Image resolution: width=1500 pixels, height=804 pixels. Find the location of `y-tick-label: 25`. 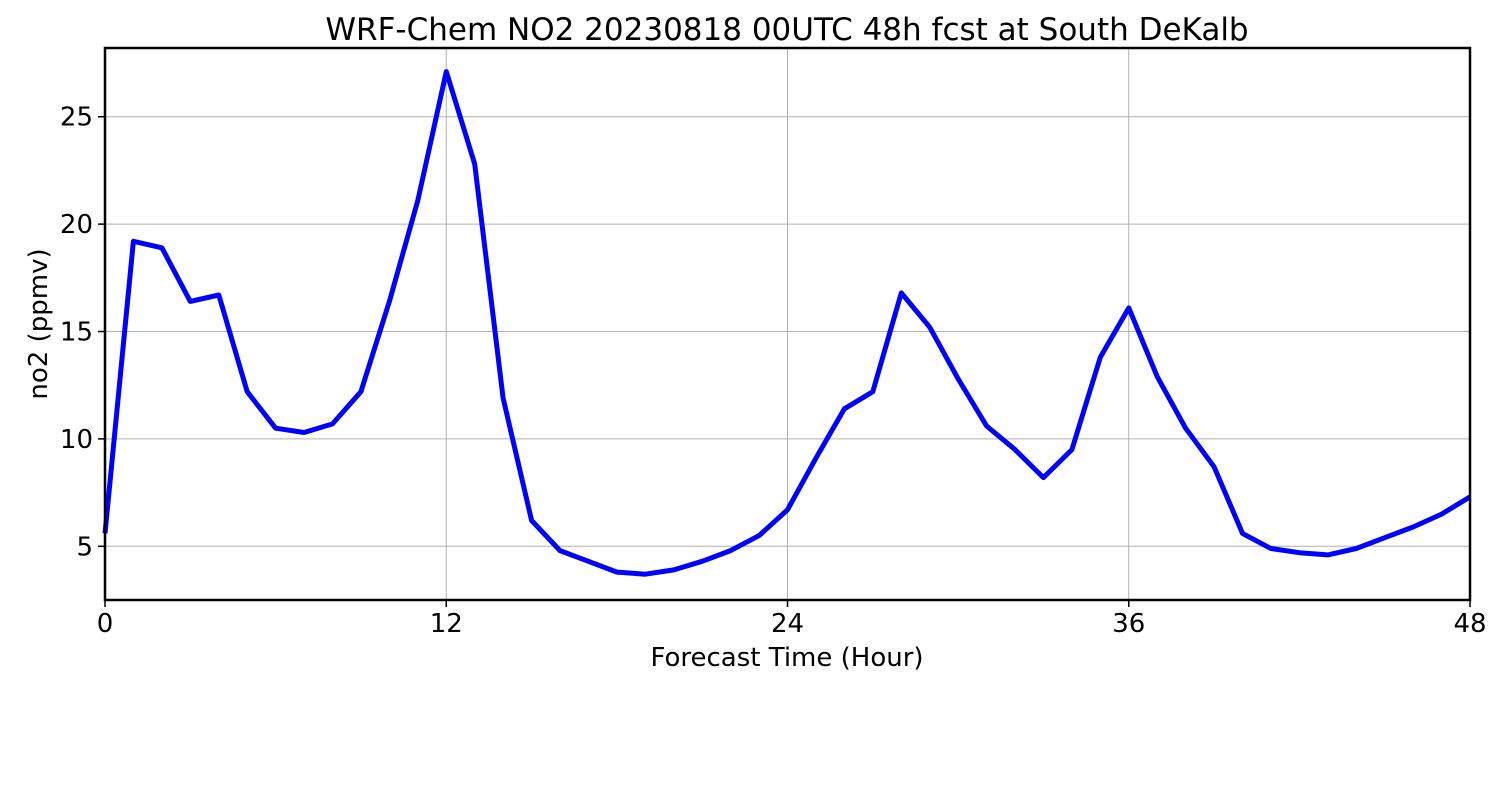

y-tick-label: 25 is located at coordinates (76, 118).